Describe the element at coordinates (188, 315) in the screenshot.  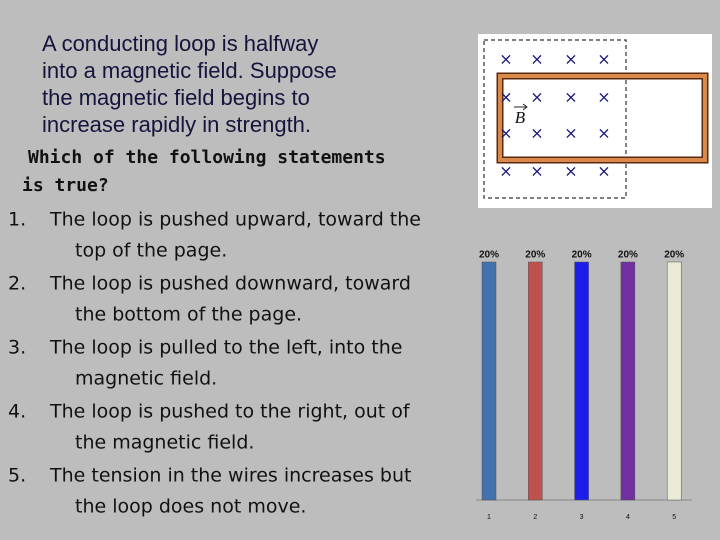
I see `option-line: the bottom of the page.` at that location.